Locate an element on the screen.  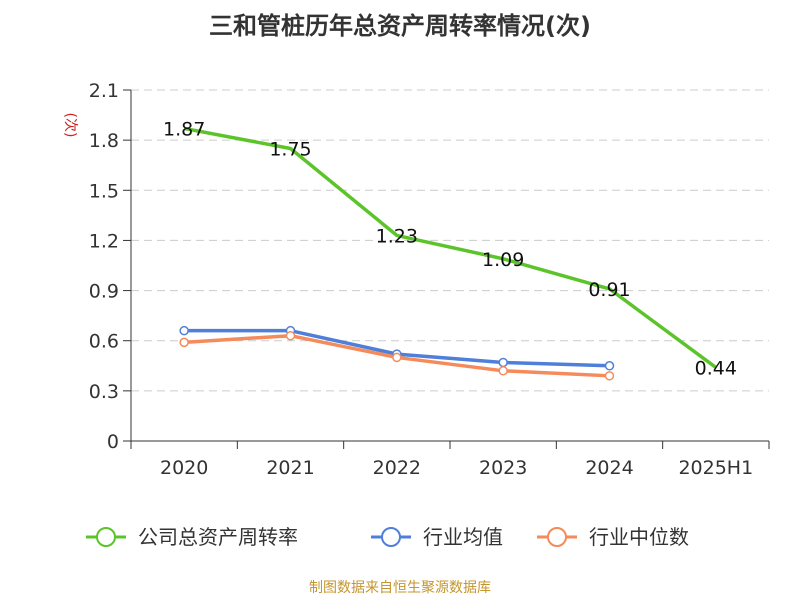
x-tick-label: 2022 is located at coordinates (397, 468).